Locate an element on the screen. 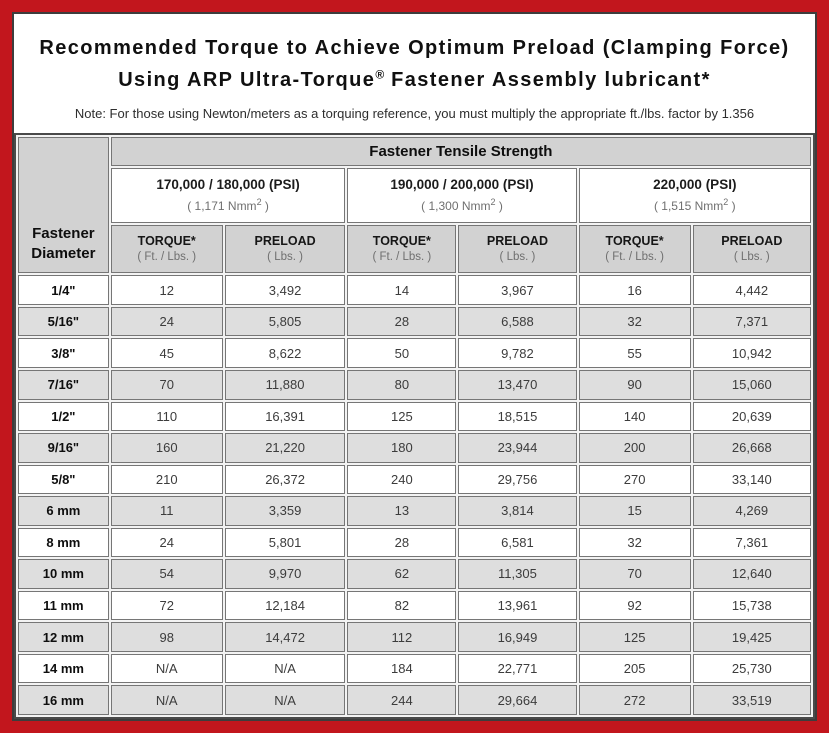  torque-header-1: TORQUE*( Ft. / Lbs. ) is located at coordinates (166, 249).